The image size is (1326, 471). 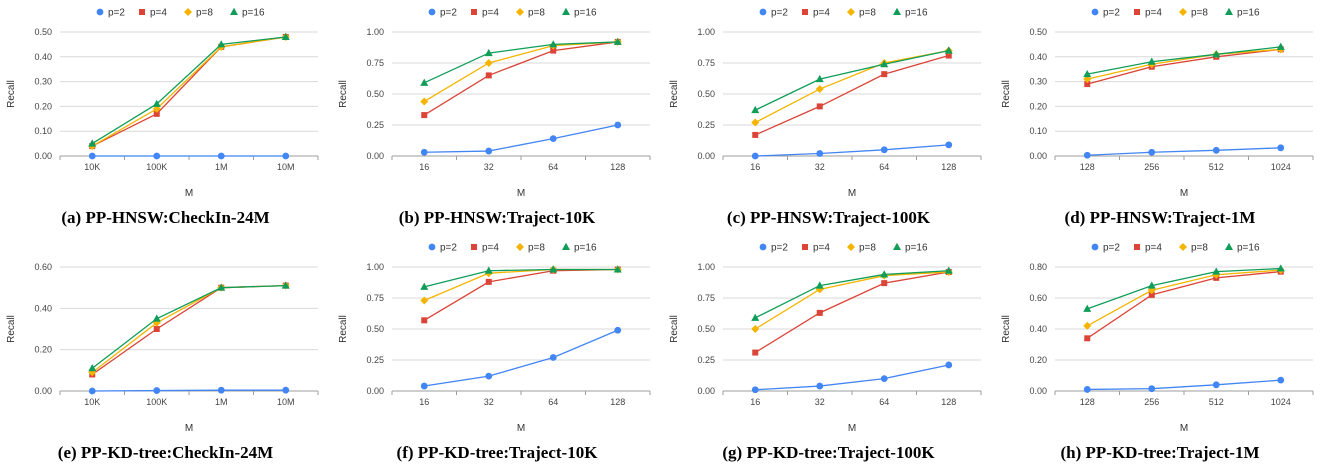 What do you see at coordinates (180, 13) in the screenshot?
I see `legend: p=2 p=4 p=8 p=16` at bounding box center [180, 13].